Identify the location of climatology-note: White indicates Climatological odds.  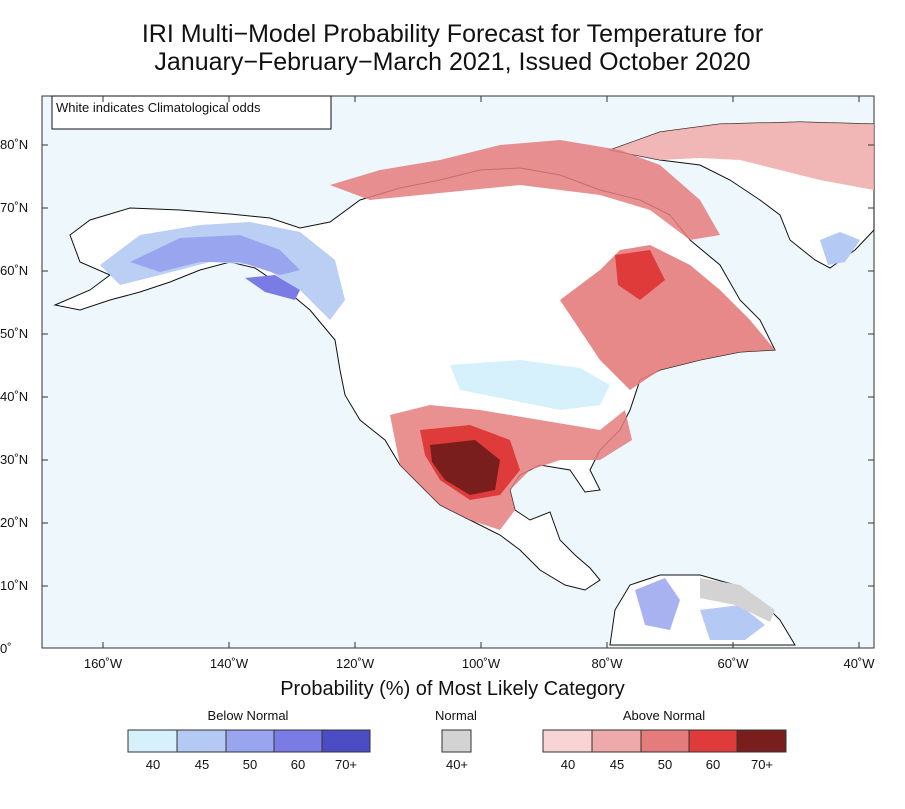
(158, 107).